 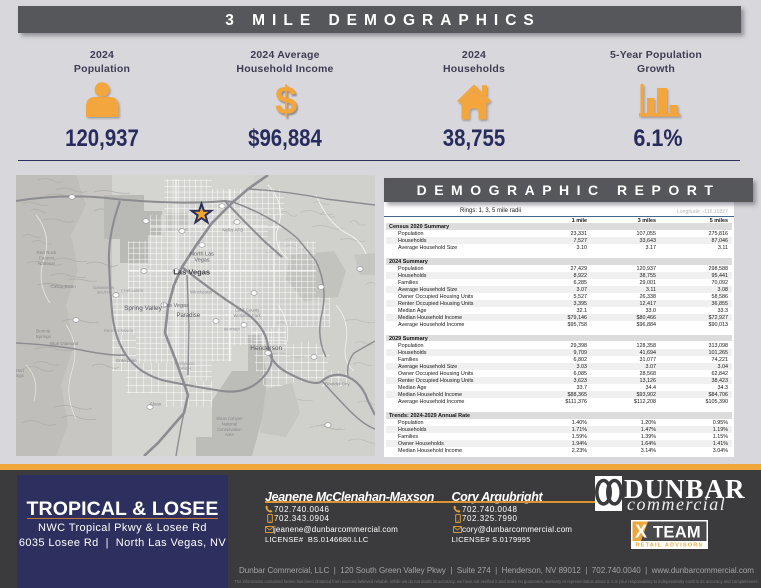 What do you see at coordinates (641, 532) in the screenshot?
I see `svg-text: X` at bounding box center [641, 532].